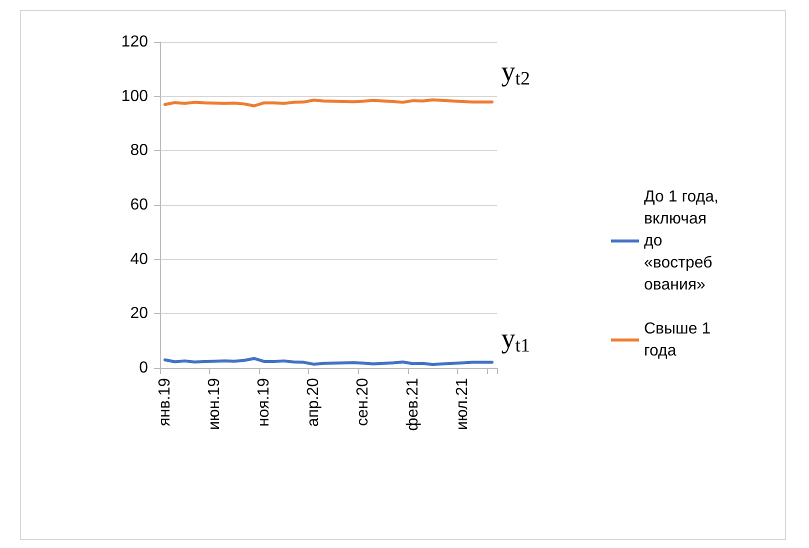 The width and height of the screenshot is (809, 548). I want to click on x-tick-label: янв.19, so click(165, 402).